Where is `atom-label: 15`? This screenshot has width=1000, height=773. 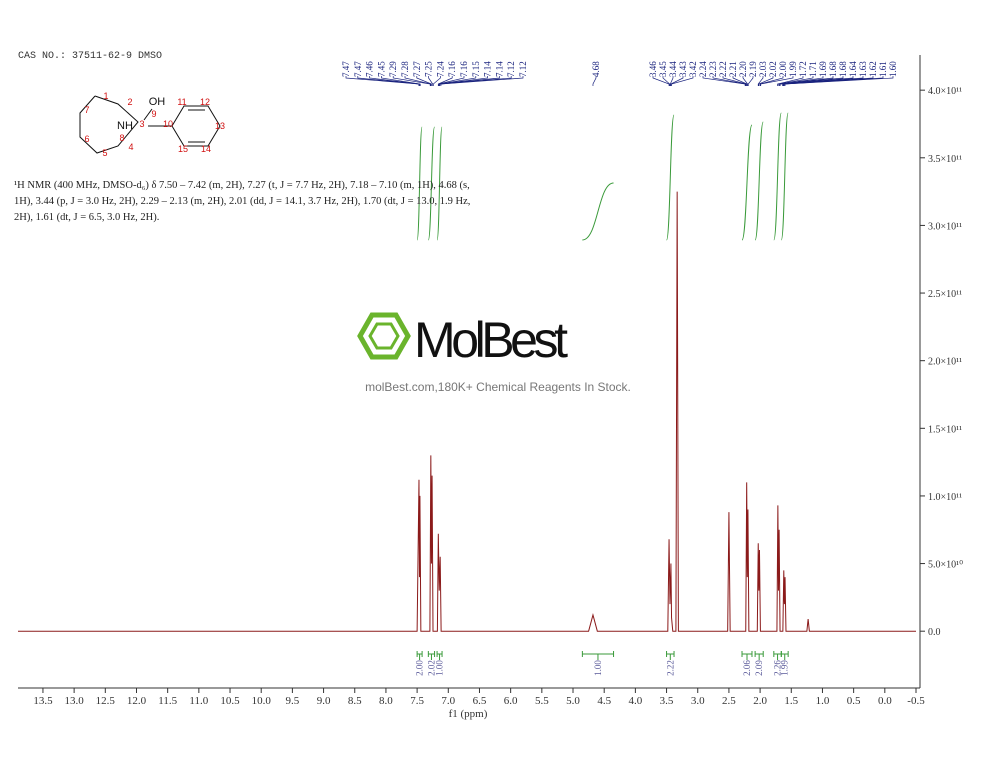
atom-label: 15 is located at coordinates (183, 149).